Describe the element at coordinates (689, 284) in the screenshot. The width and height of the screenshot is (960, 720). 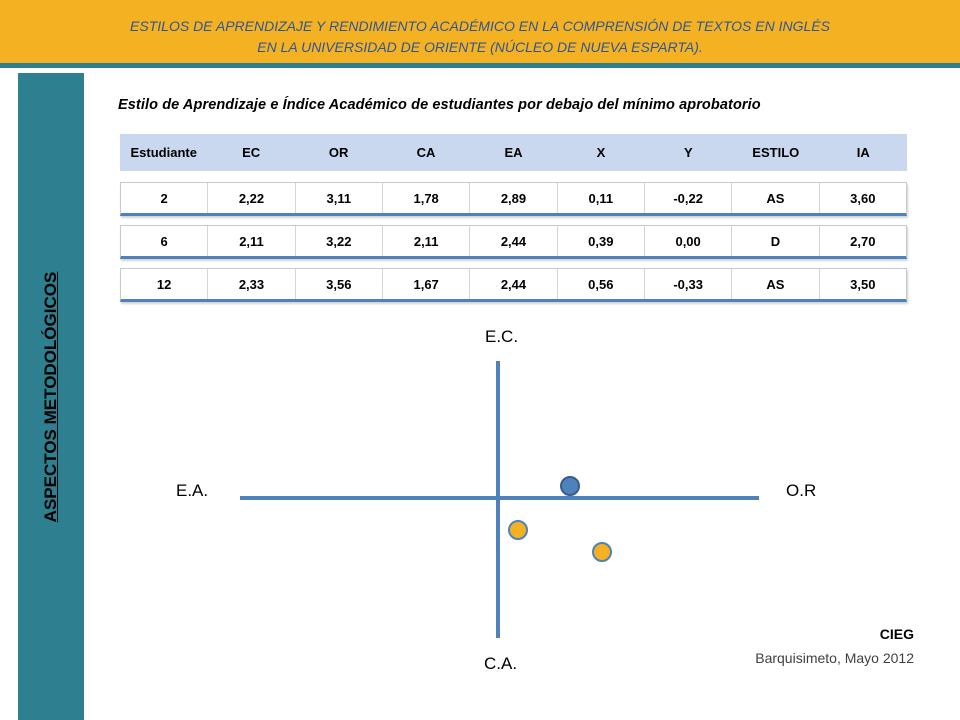
I see `table-cell: -0,33` at that location.